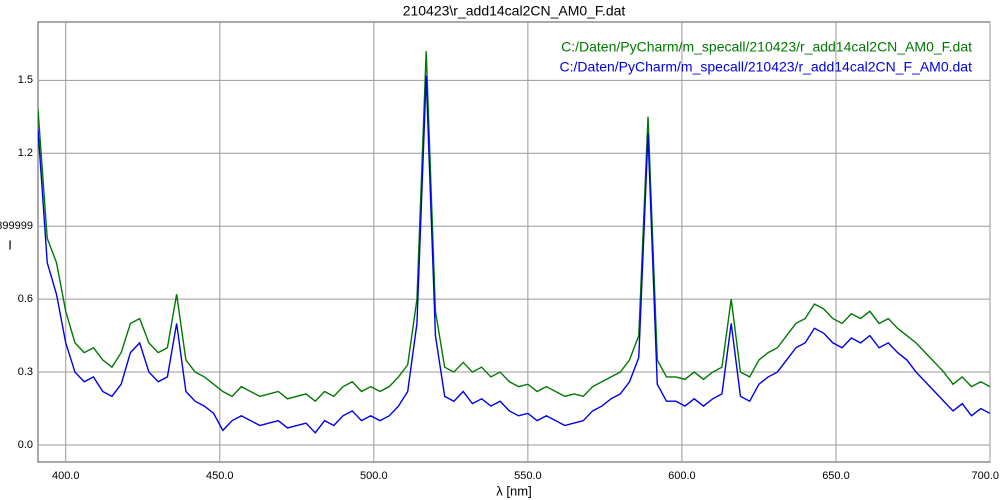 The height and width of the screenshot is (500, 1000). I want to click on y-tick-label: 1.2, so click(25, 153).